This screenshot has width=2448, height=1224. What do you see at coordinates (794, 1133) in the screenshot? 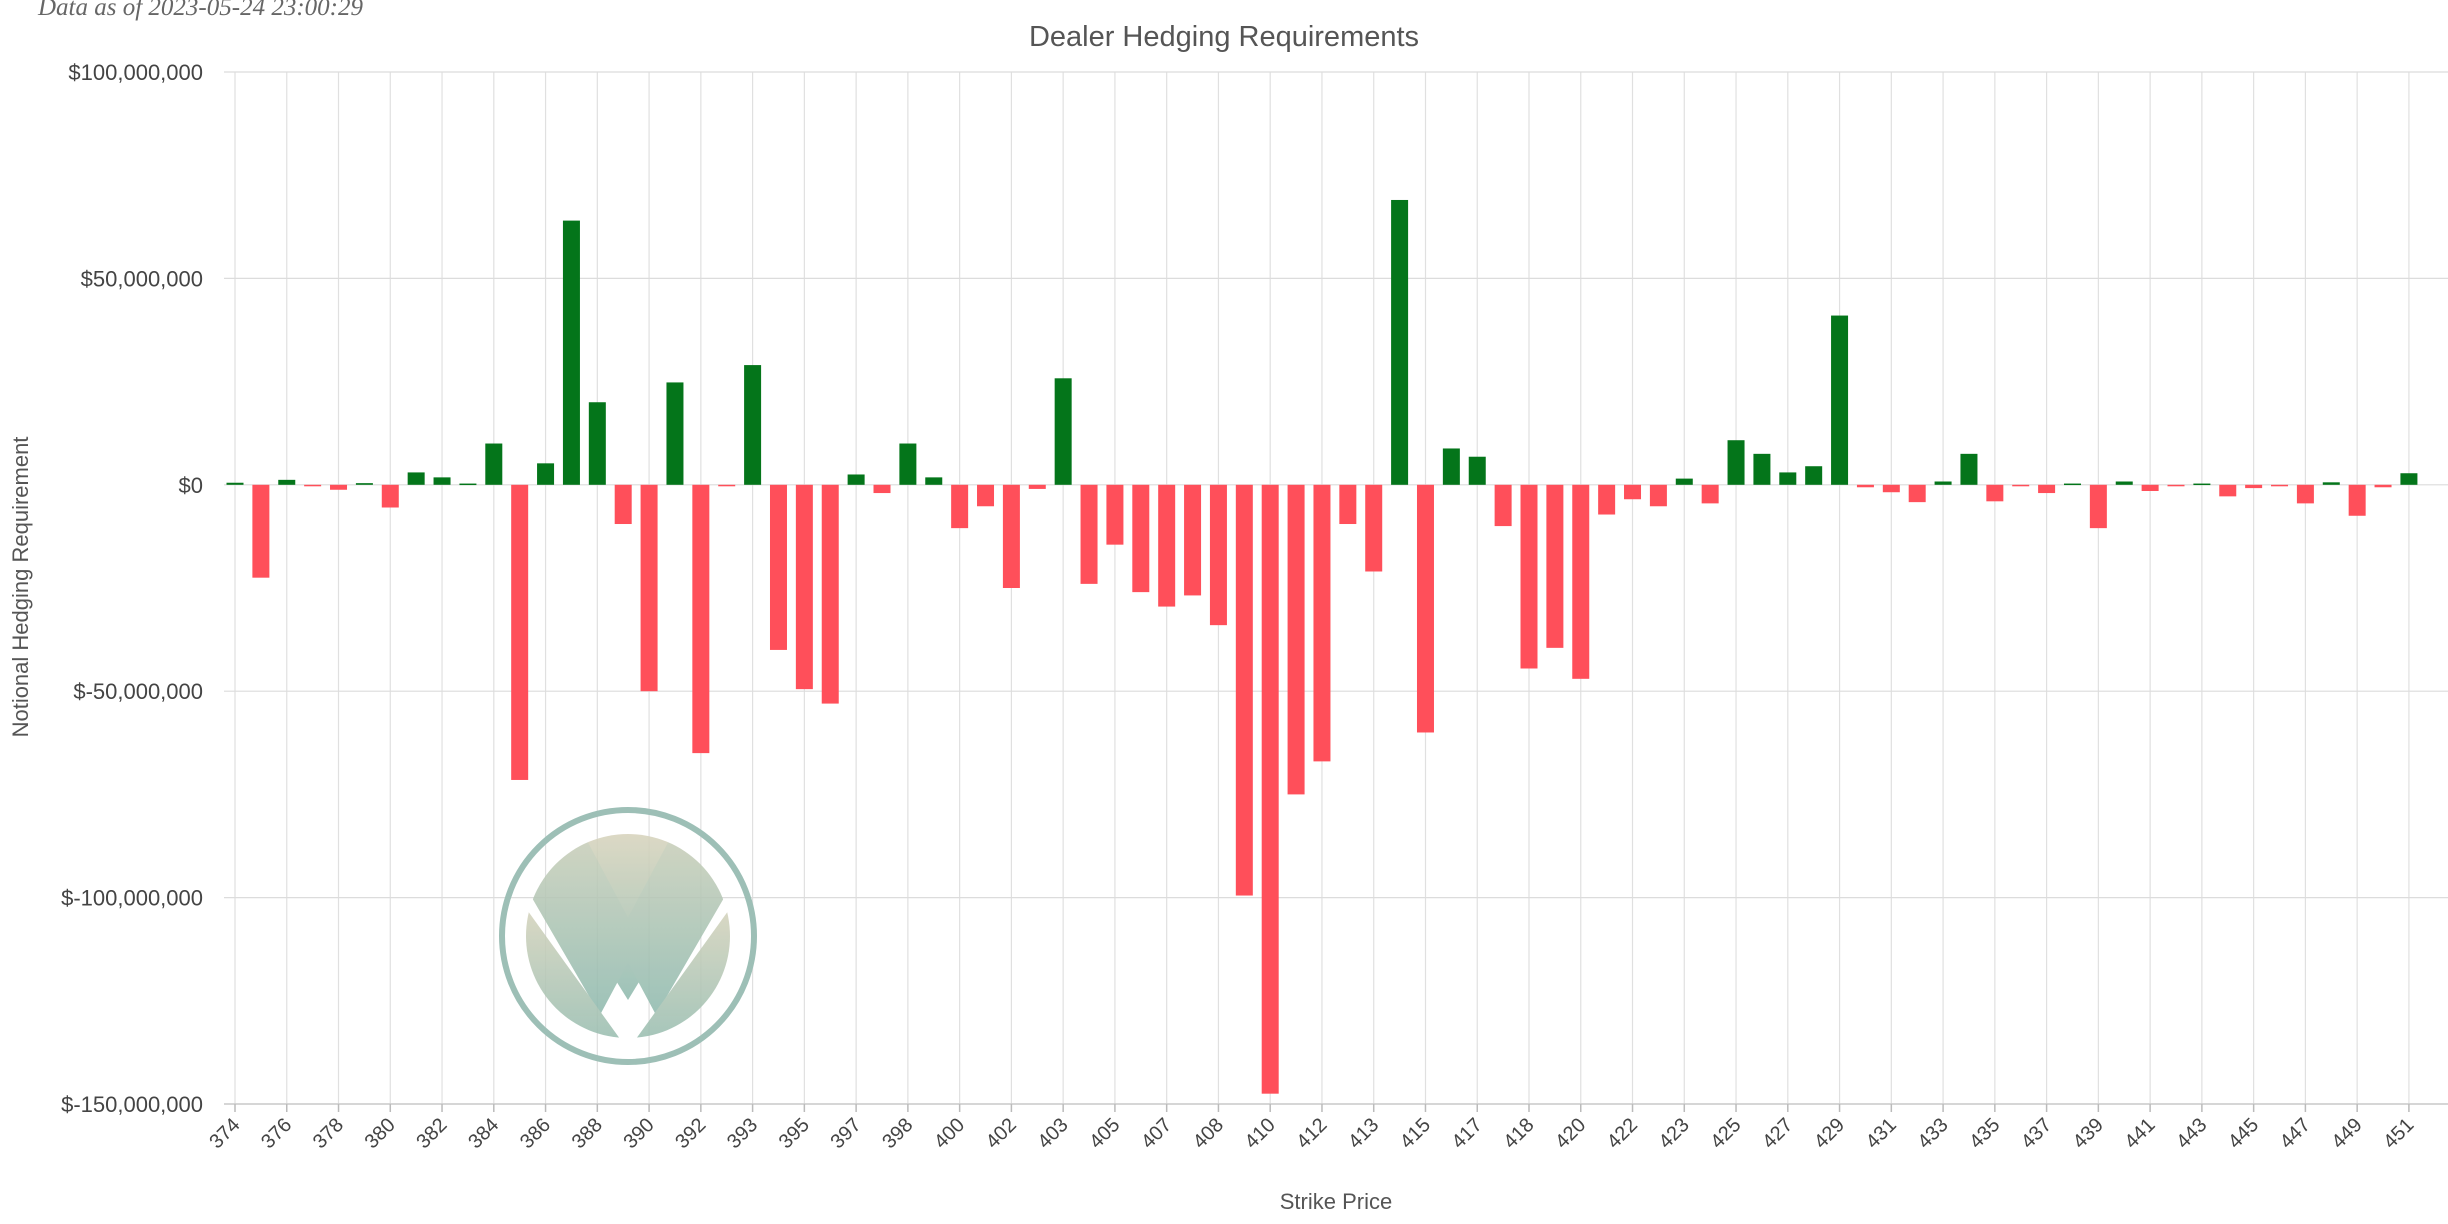
I see `x-tick-label: 395` at bounding box center [794, 1133].